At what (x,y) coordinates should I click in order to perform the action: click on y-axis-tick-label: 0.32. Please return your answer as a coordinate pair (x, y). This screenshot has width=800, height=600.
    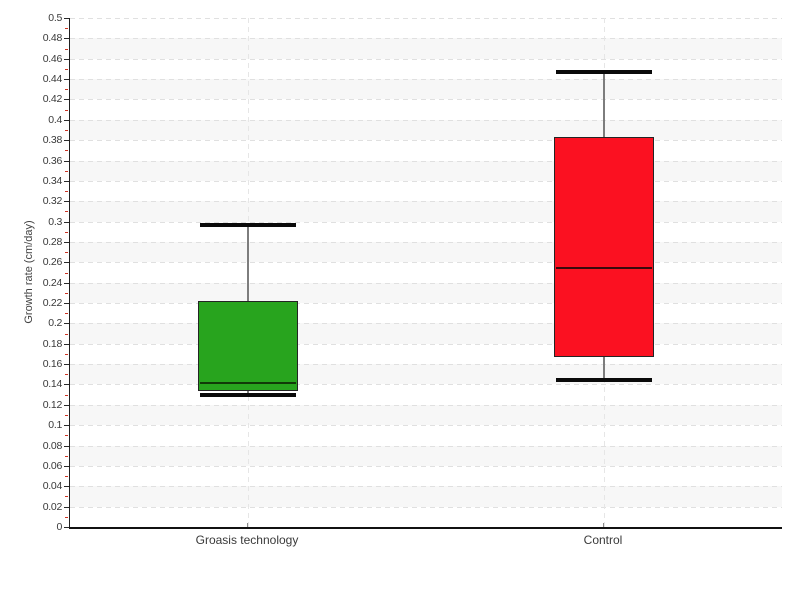
    Looking at the image, I should click on (52, 201).